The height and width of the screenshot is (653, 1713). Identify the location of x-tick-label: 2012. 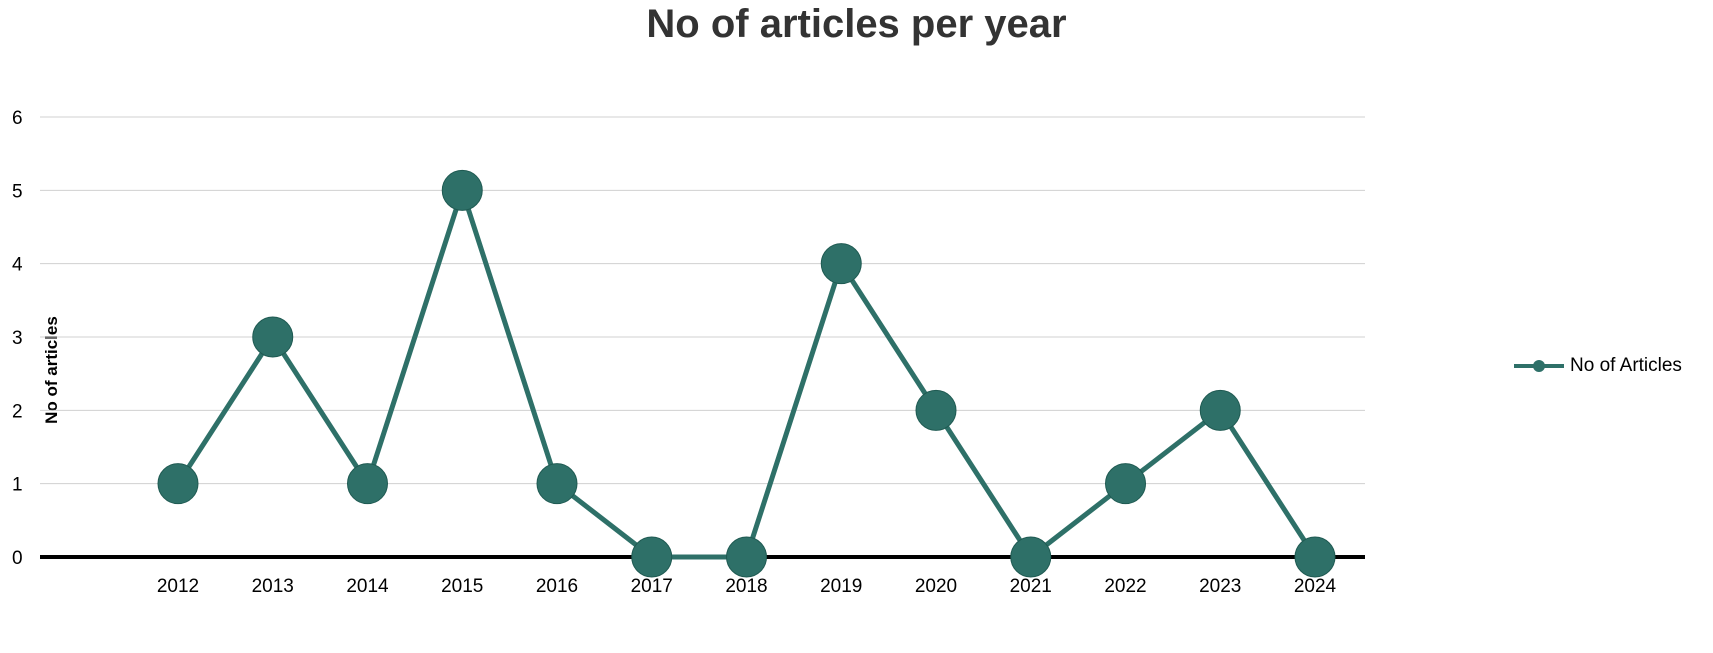
(178, 586).